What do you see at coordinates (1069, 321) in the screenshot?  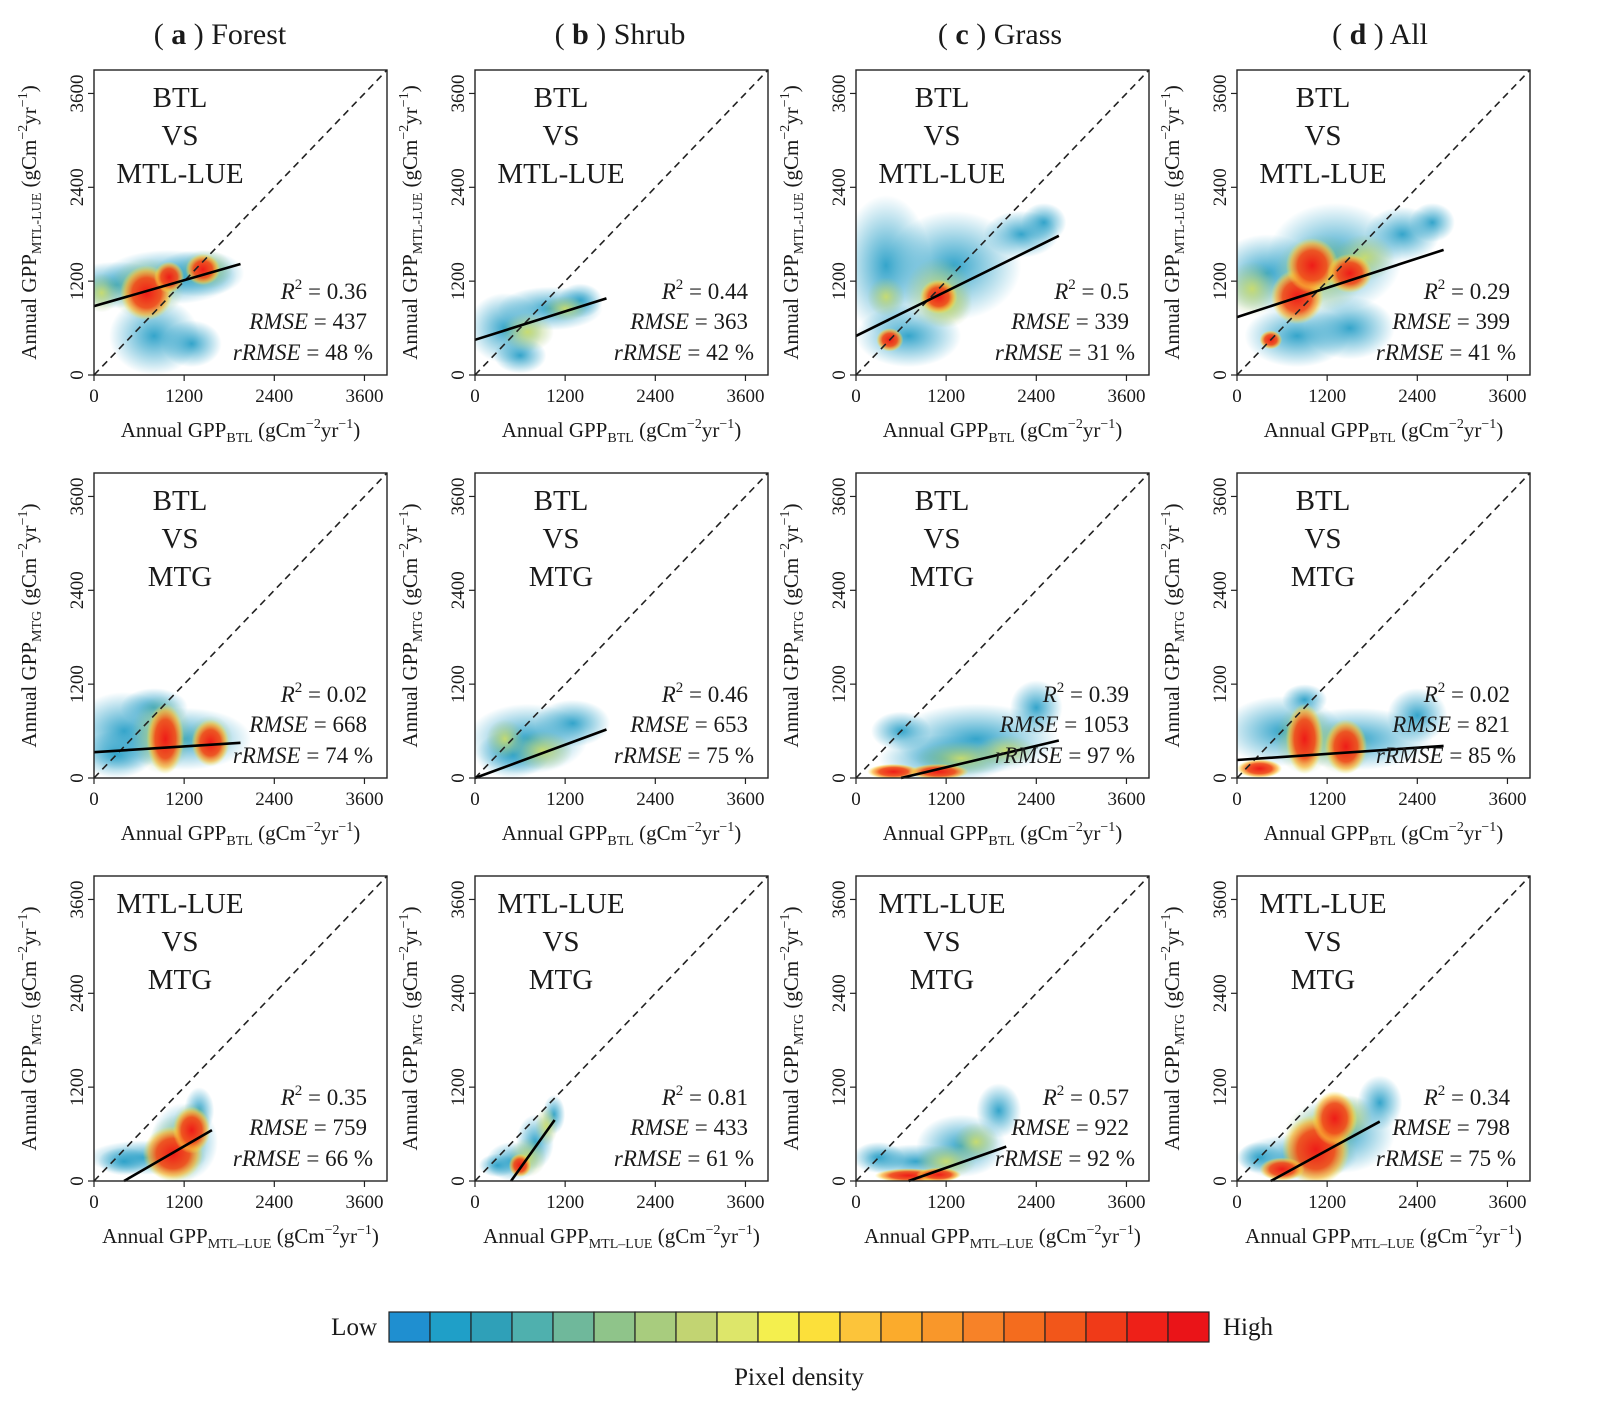 I see `stat-rmse: RMSE = 339` at bounding box center [1069, 321].